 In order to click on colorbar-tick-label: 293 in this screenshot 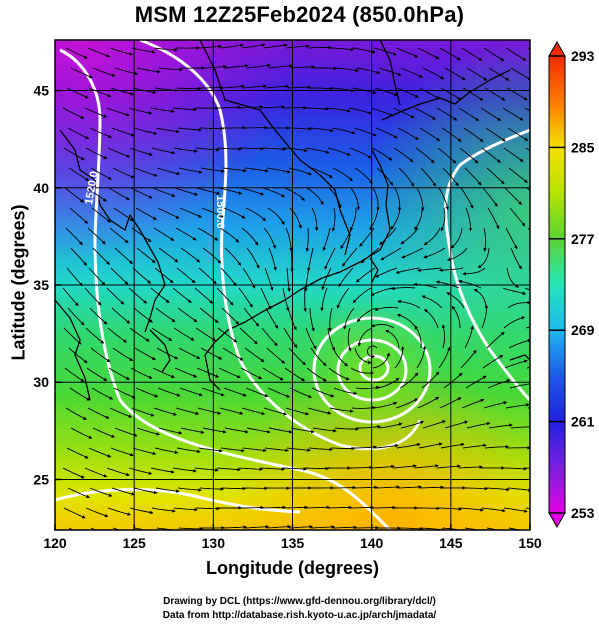, I will do `click(583, 56)`.